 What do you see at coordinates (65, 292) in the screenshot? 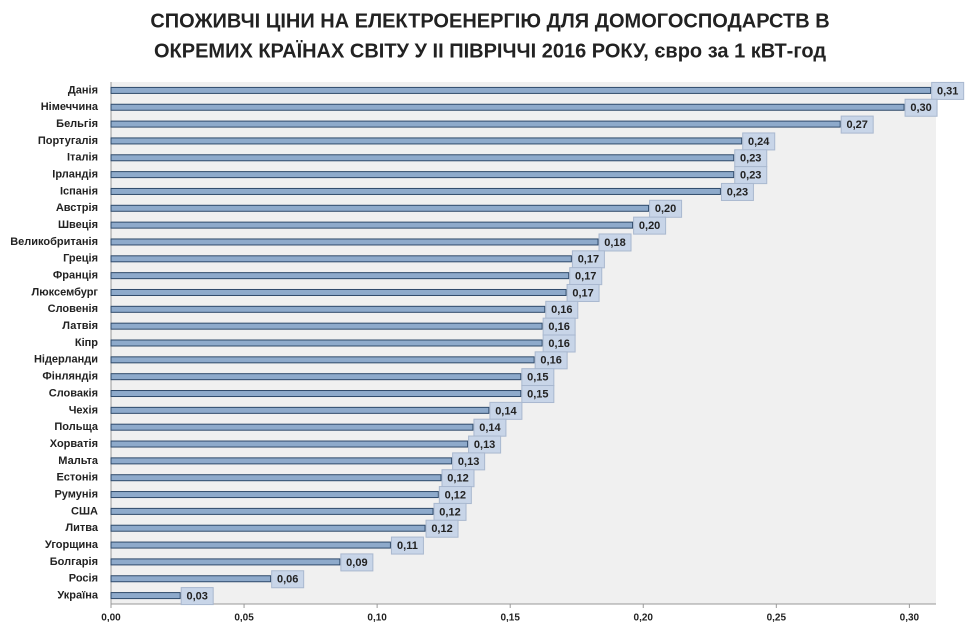
I see `y-tick-label: Люксембург` at bounding box center [65, 292].